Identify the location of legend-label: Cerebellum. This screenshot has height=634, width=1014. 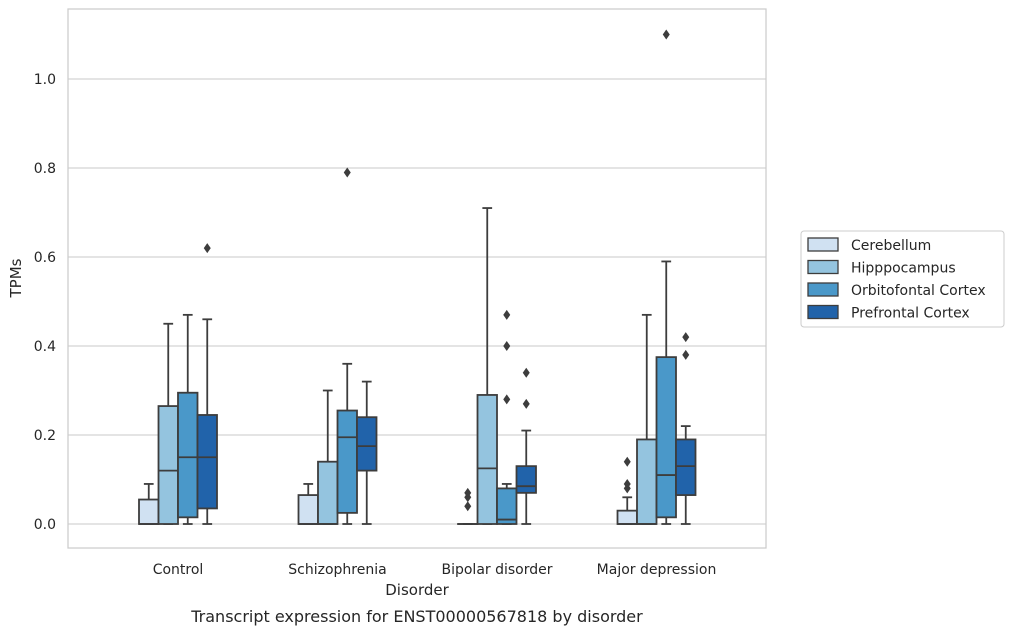
(891, 246).